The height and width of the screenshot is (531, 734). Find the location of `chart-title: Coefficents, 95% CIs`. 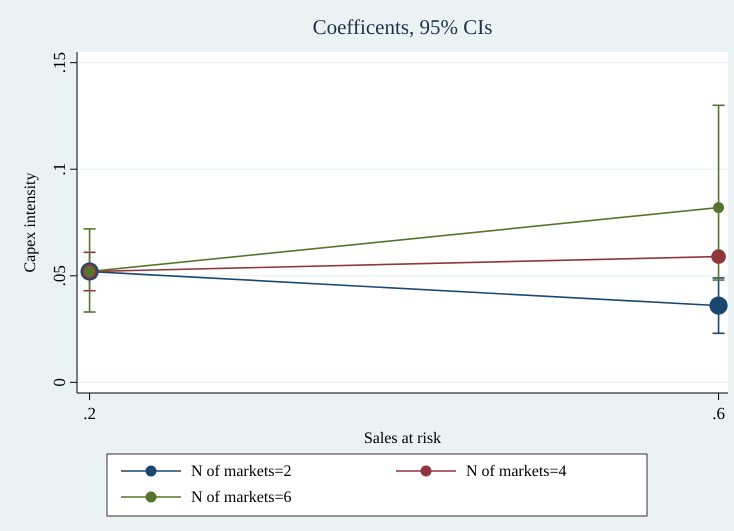

chart-title: Coefficents, 95% CIs is located at coordinates (402, 27).